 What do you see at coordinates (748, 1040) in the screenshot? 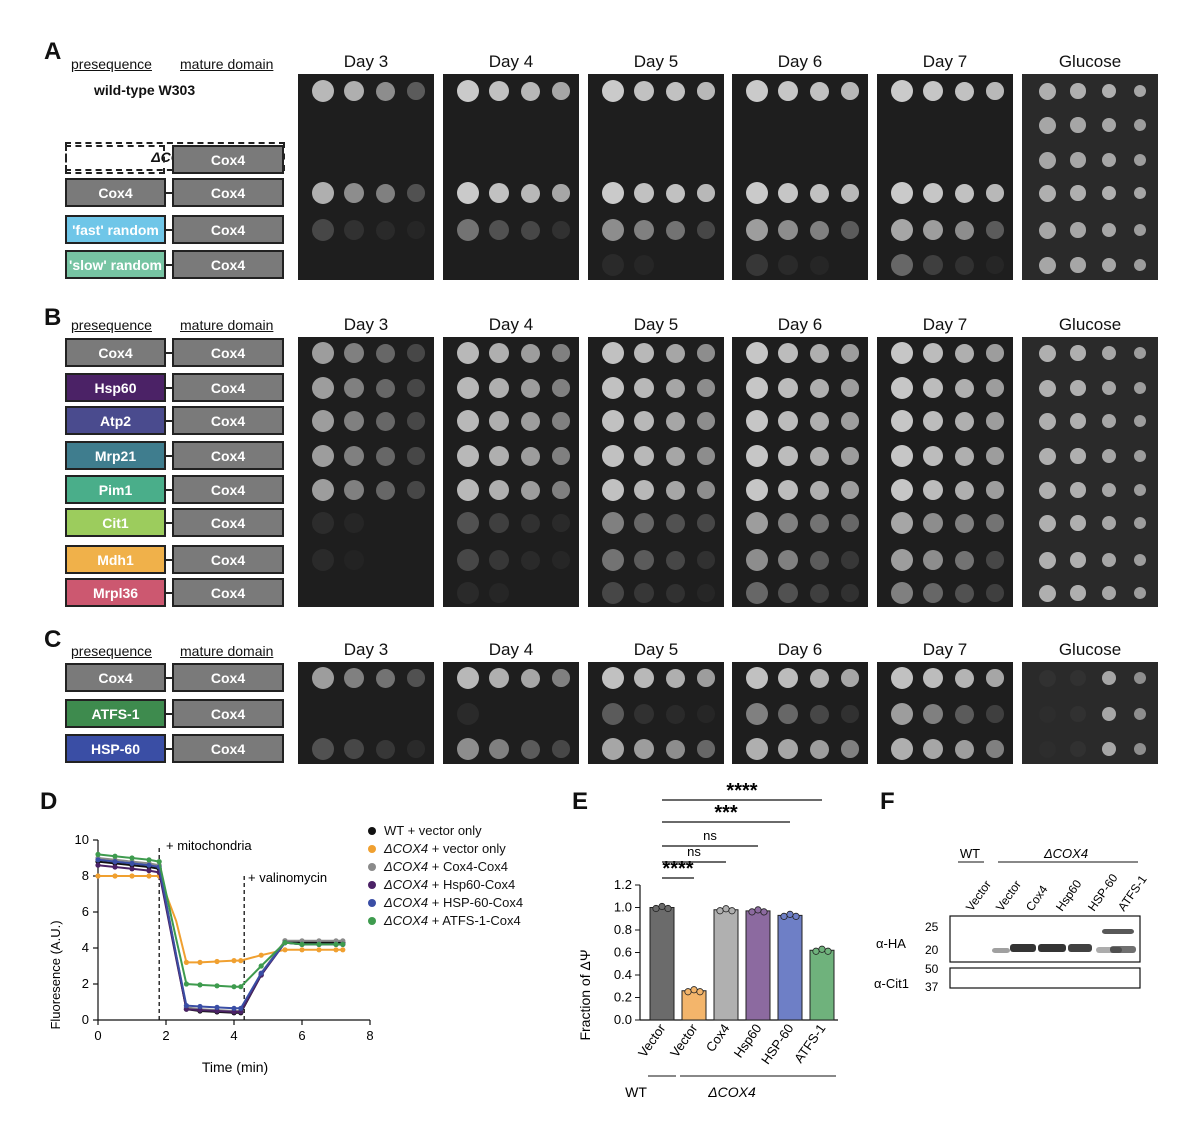
I see `category-label: Hsp60` at bounding box center [748, 1040].